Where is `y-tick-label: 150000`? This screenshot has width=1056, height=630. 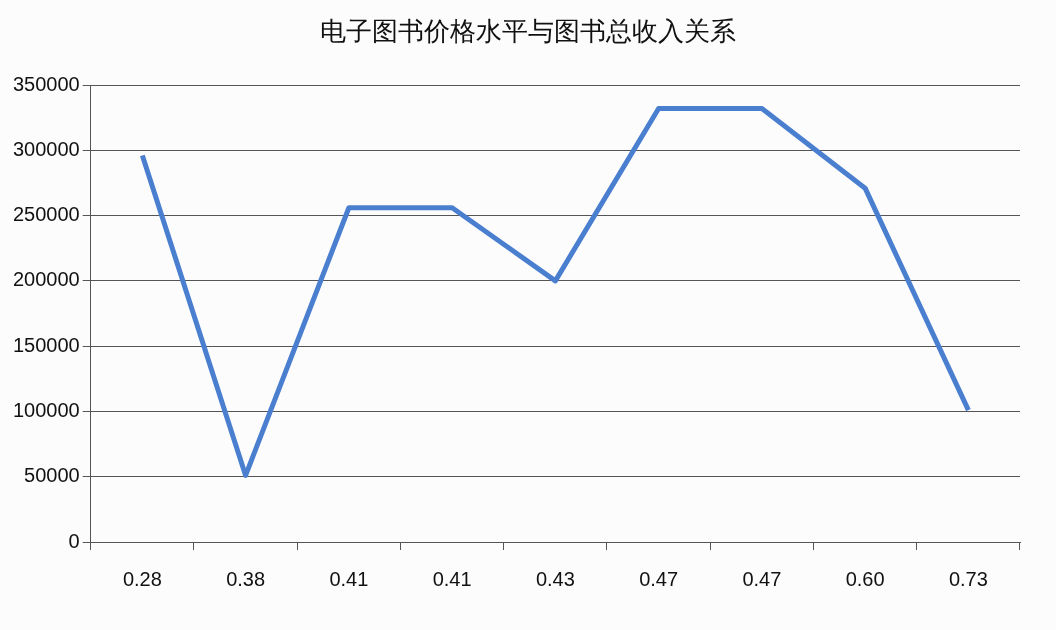 y-tick-label: 150000 is located at coordinates (46, 344).